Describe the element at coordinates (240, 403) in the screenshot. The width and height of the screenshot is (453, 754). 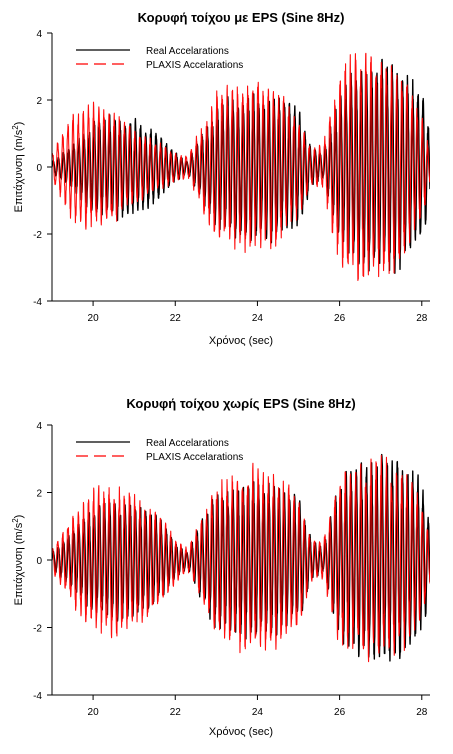
I see `chart-title: Κορυφή τοίχου χωρίς EPS (Sine 8Hz)` at that location.